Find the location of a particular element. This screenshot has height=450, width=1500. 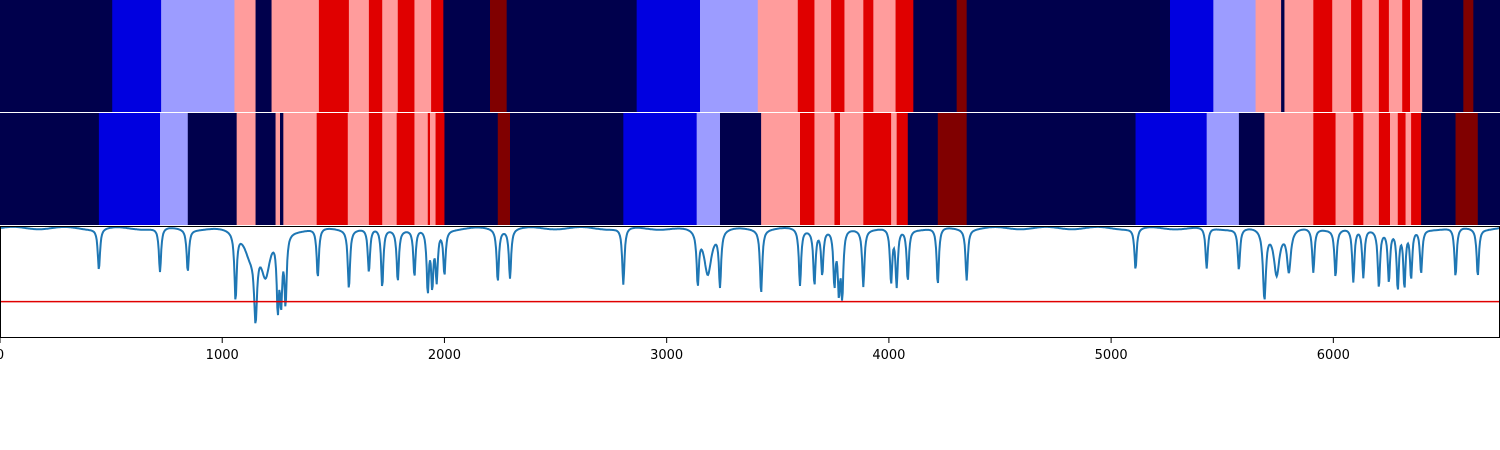

x-tick-label-0: 0 is located at coordinates (2, 355).